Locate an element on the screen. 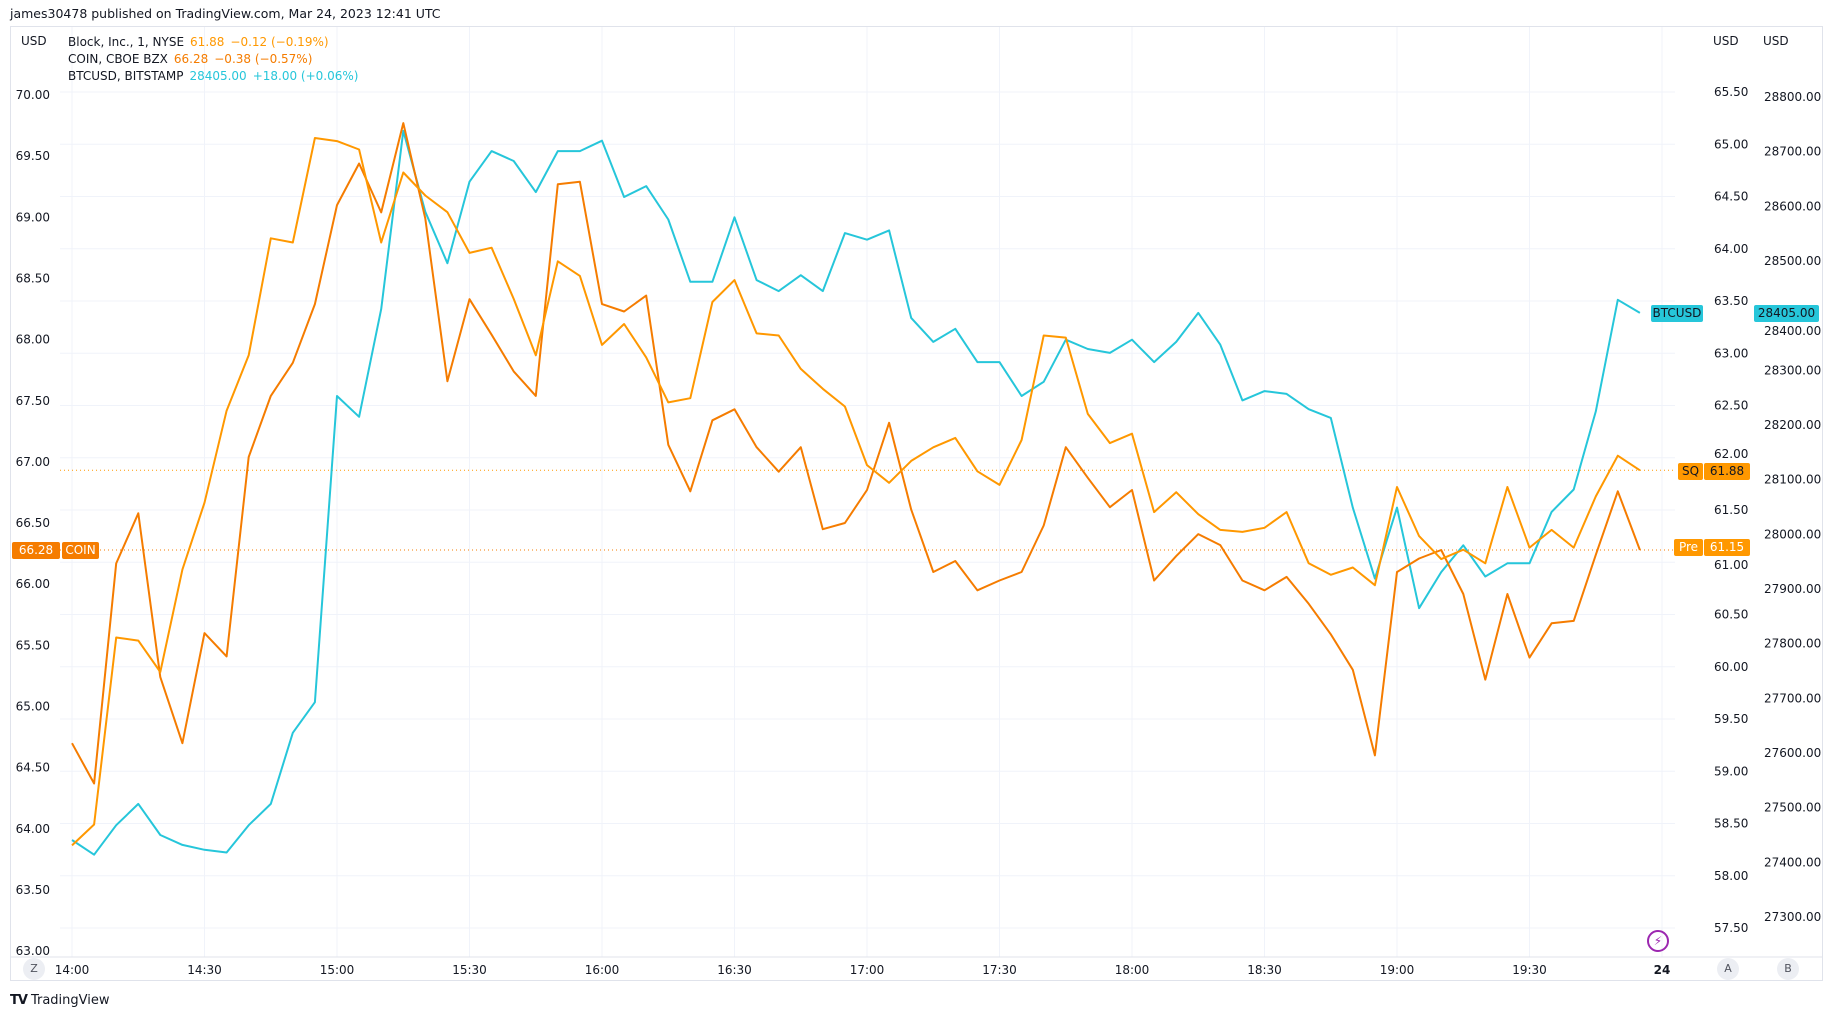  time-axis-label: 17:00 is located at coordinates (867, 970).